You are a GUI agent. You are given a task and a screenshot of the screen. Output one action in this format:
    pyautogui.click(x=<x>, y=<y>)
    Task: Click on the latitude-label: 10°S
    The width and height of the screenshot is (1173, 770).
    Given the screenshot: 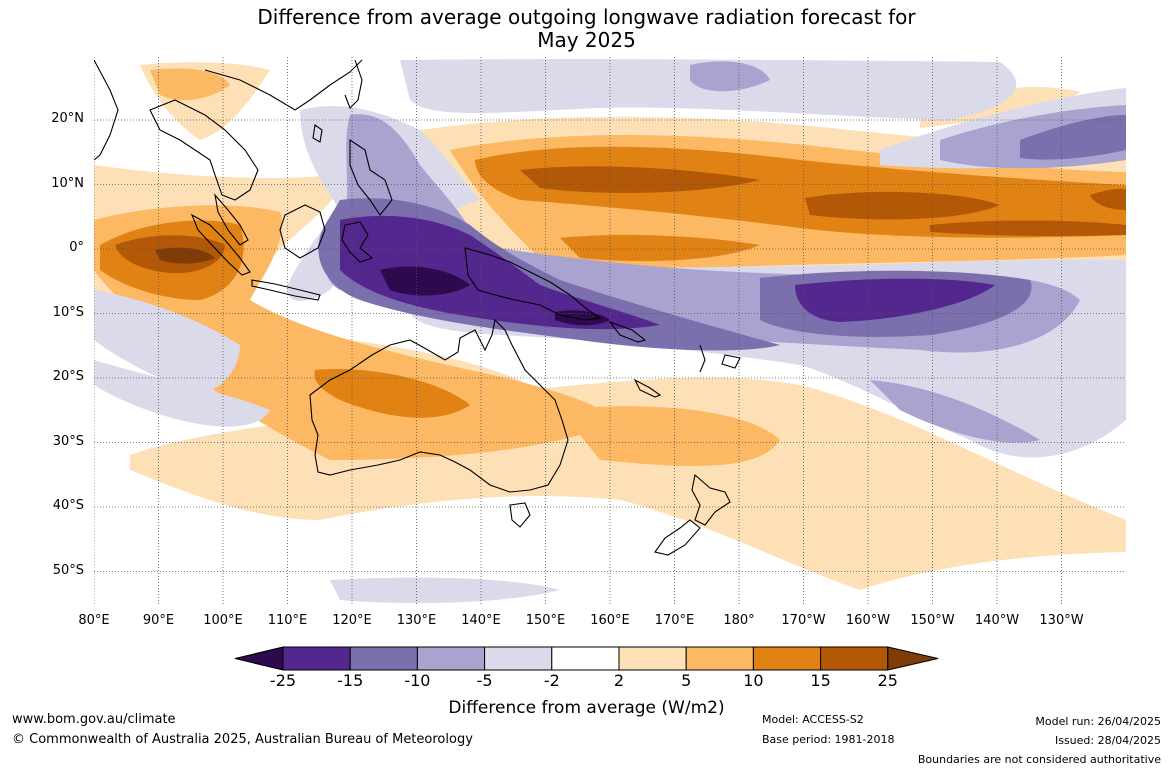 What is the action you would take?
    pyautogui.click(x=68, y=312)
    